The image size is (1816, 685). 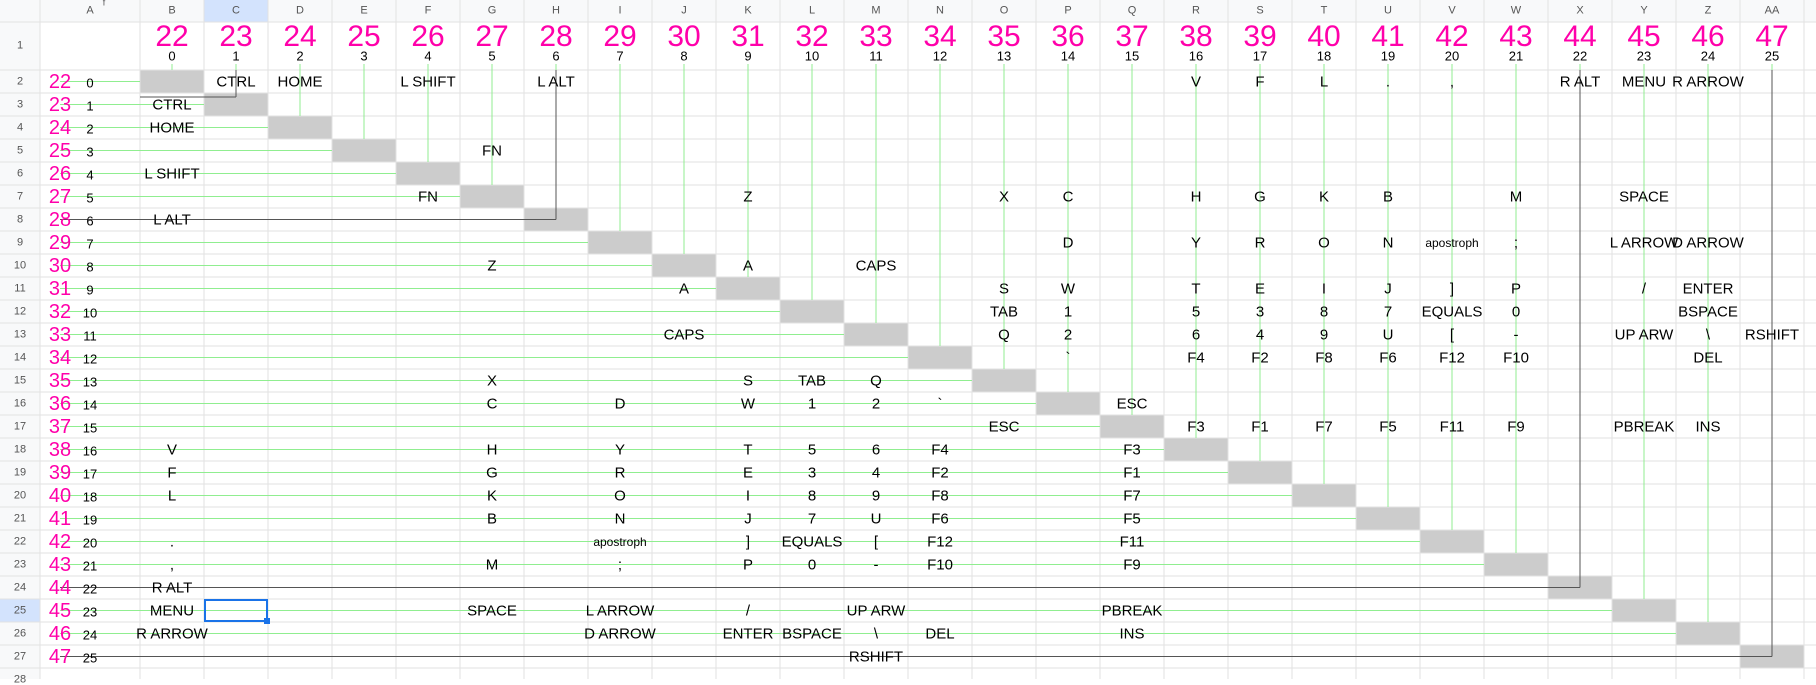 What do you see at coordinates (90, 565) in the screenshot?
I see `row-small-number: 21` at bounding box center [90, 565].